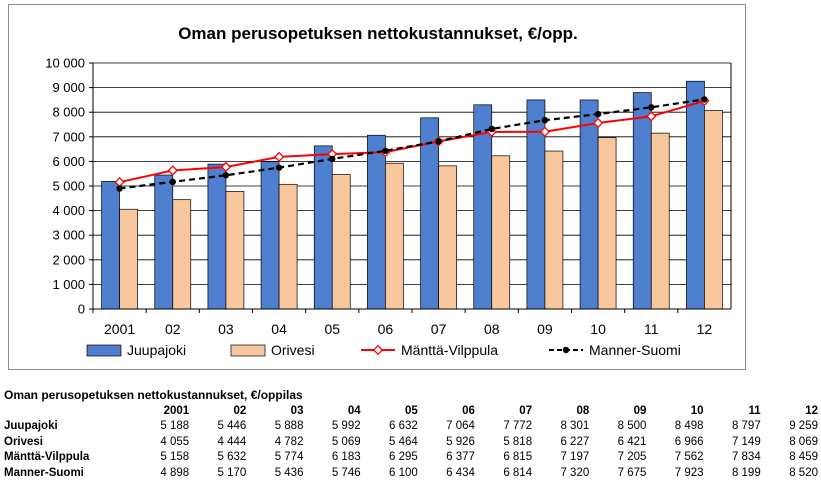 This screenshot has height=482, width=821. I want to click on table-cell: 7 675, so click(632, 472).